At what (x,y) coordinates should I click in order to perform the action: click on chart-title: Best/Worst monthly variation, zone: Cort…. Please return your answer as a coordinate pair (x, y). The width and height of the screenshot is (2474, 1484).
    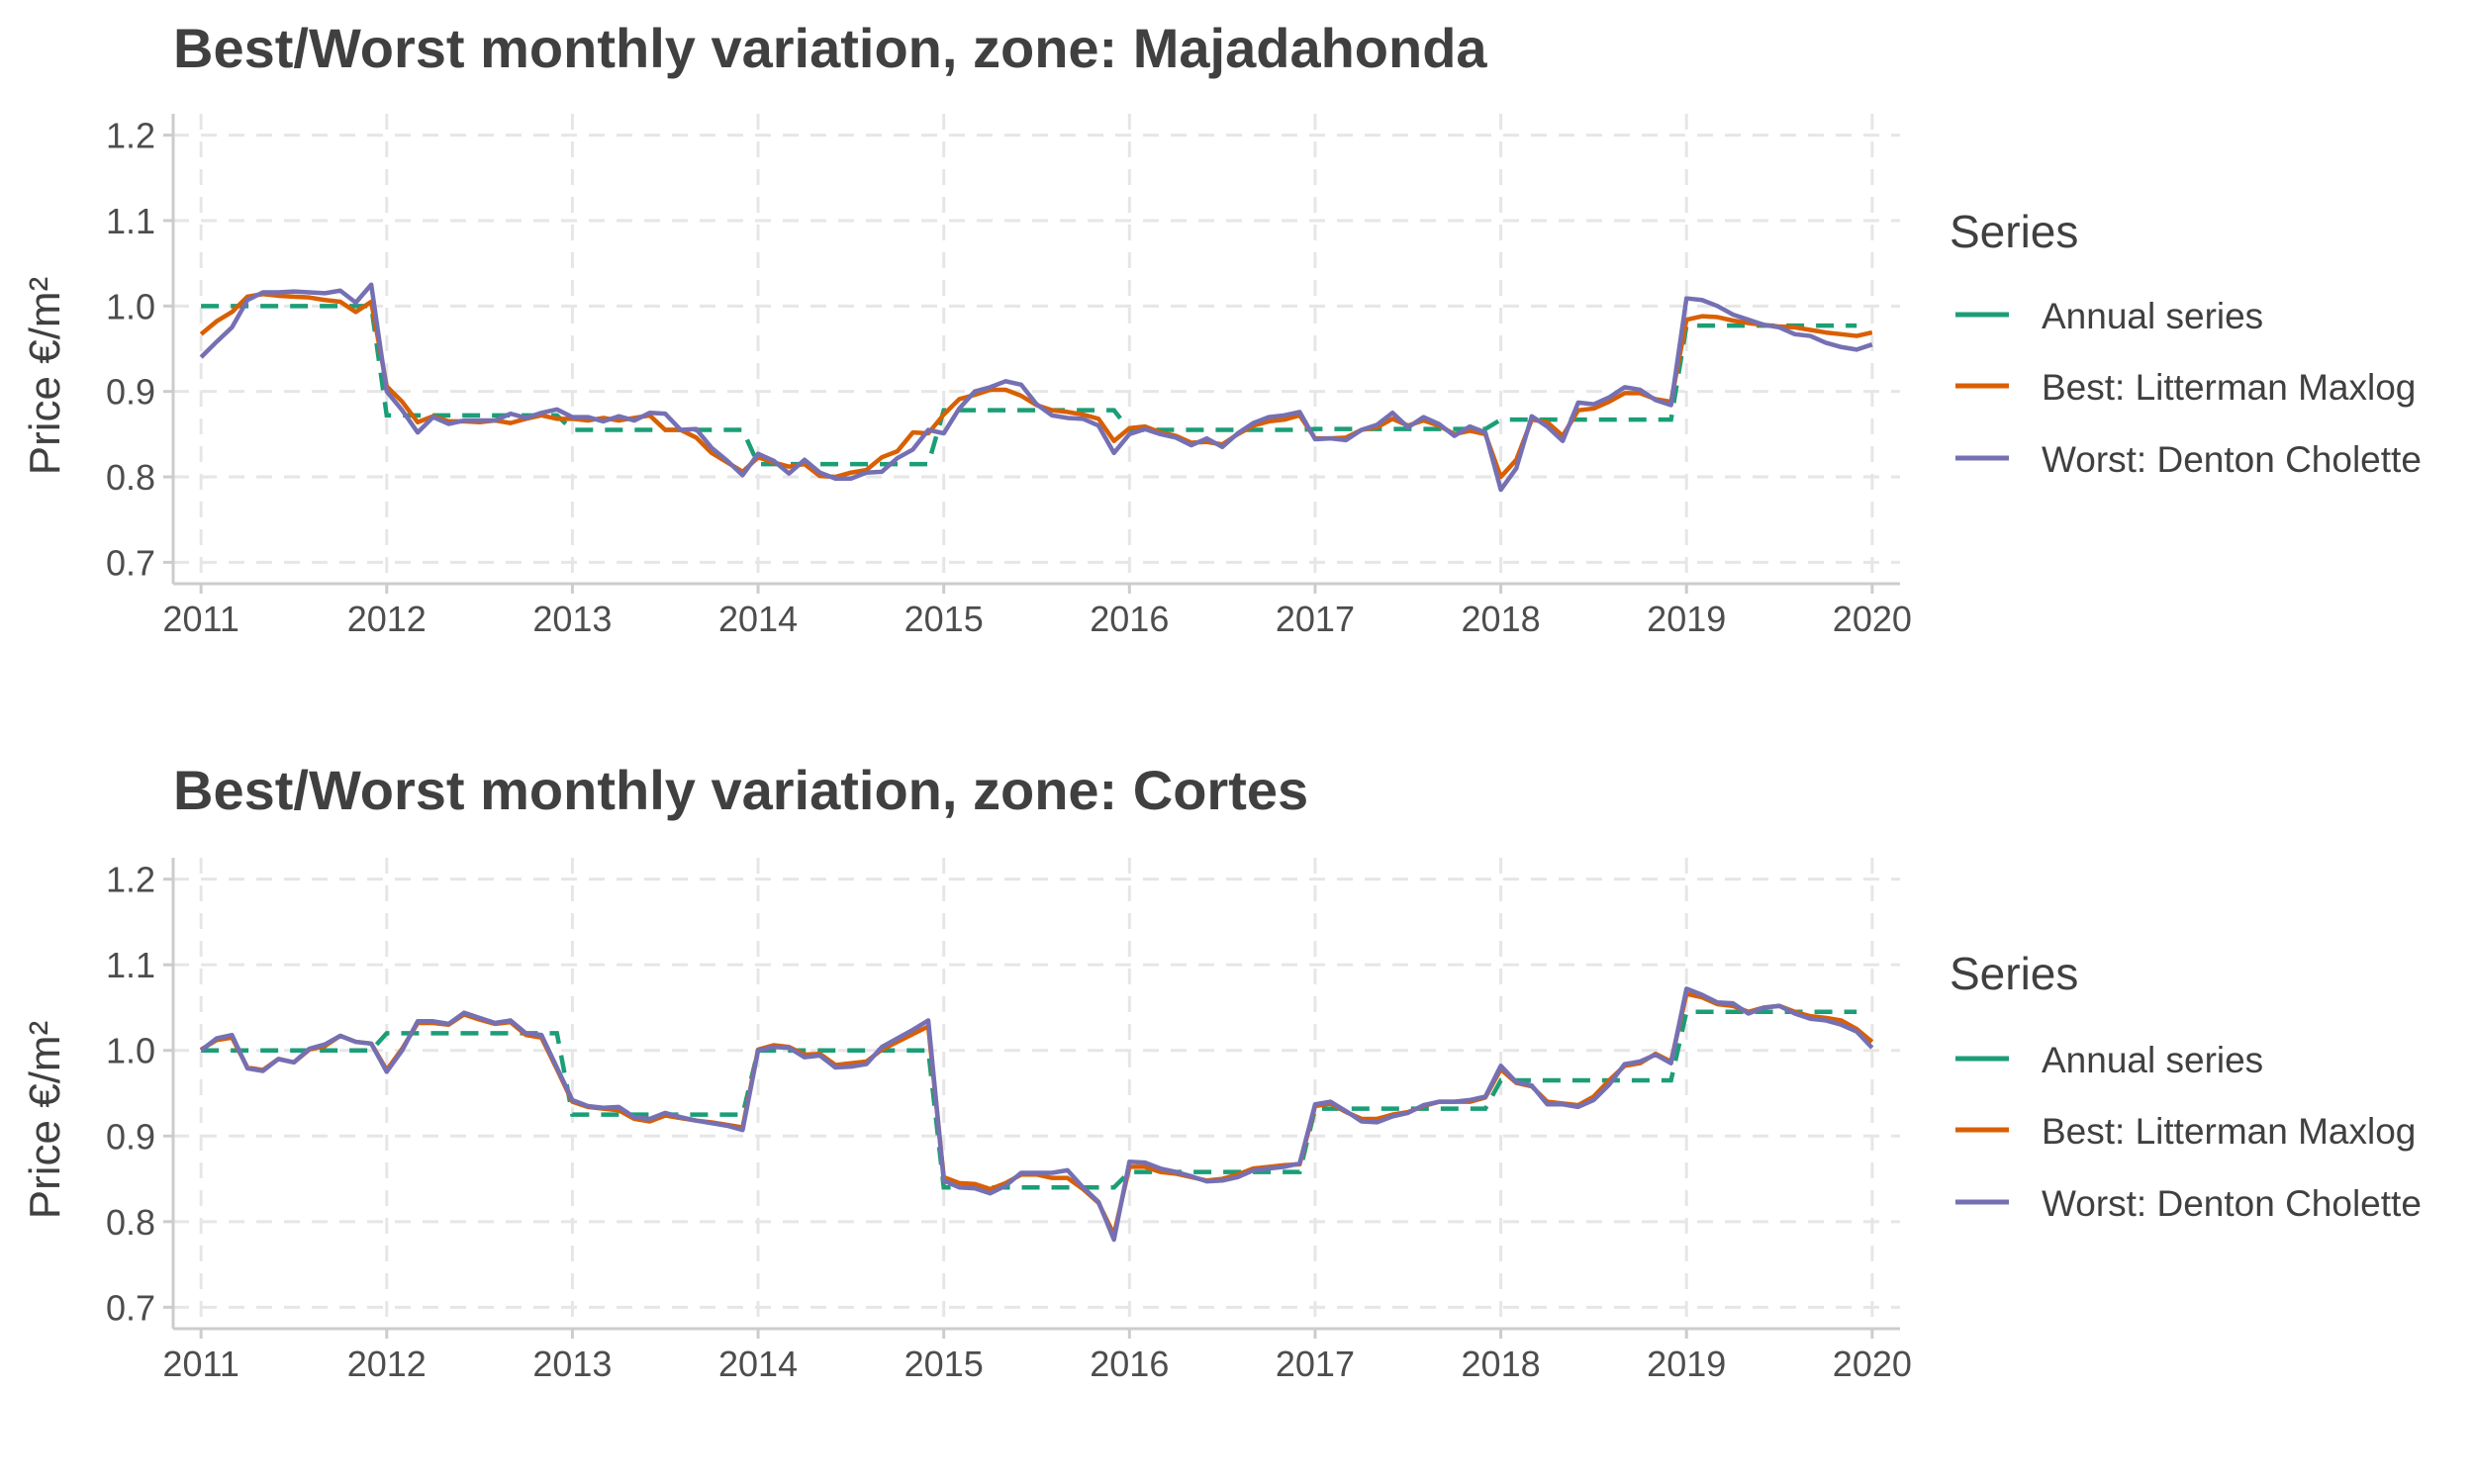
    Looking at the image, I should click on (740, 790).